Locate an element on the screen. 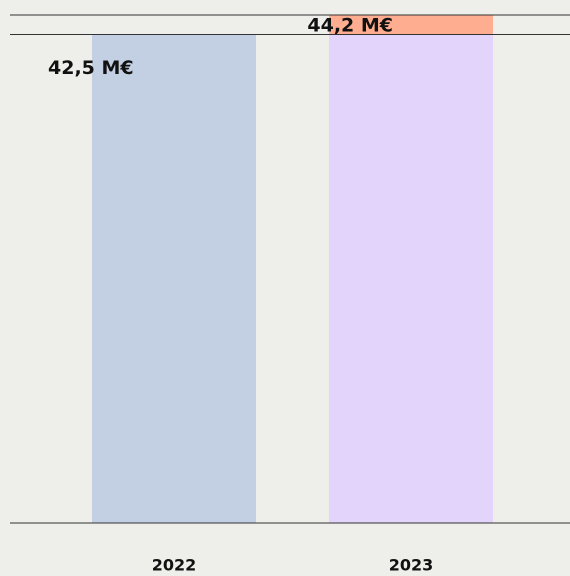 This screenshot has height=576, width=570. bar-segment is located at coordinates (411, 25).